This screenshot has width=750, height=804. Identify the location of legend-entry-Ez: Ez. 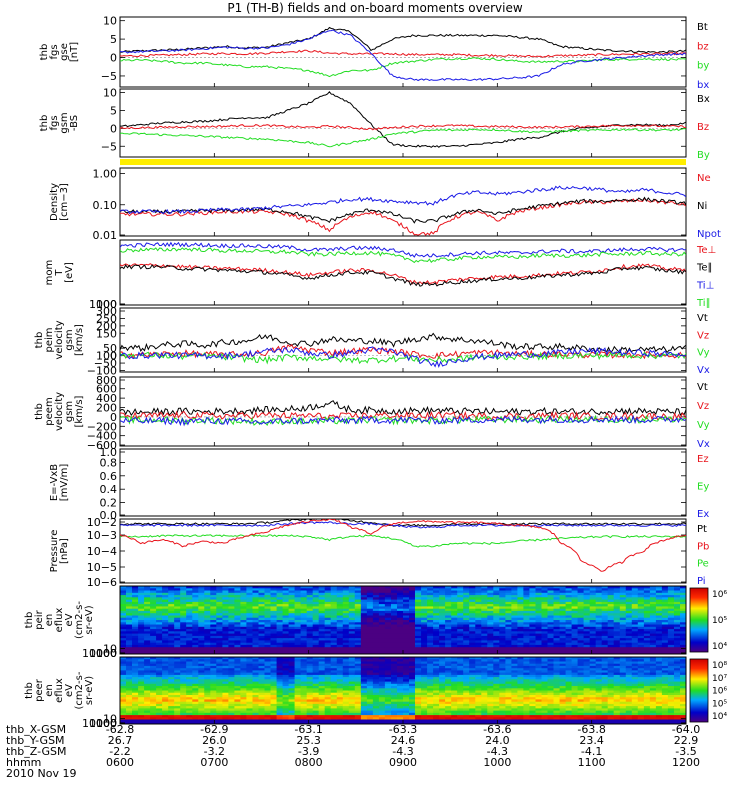
(703, 459).